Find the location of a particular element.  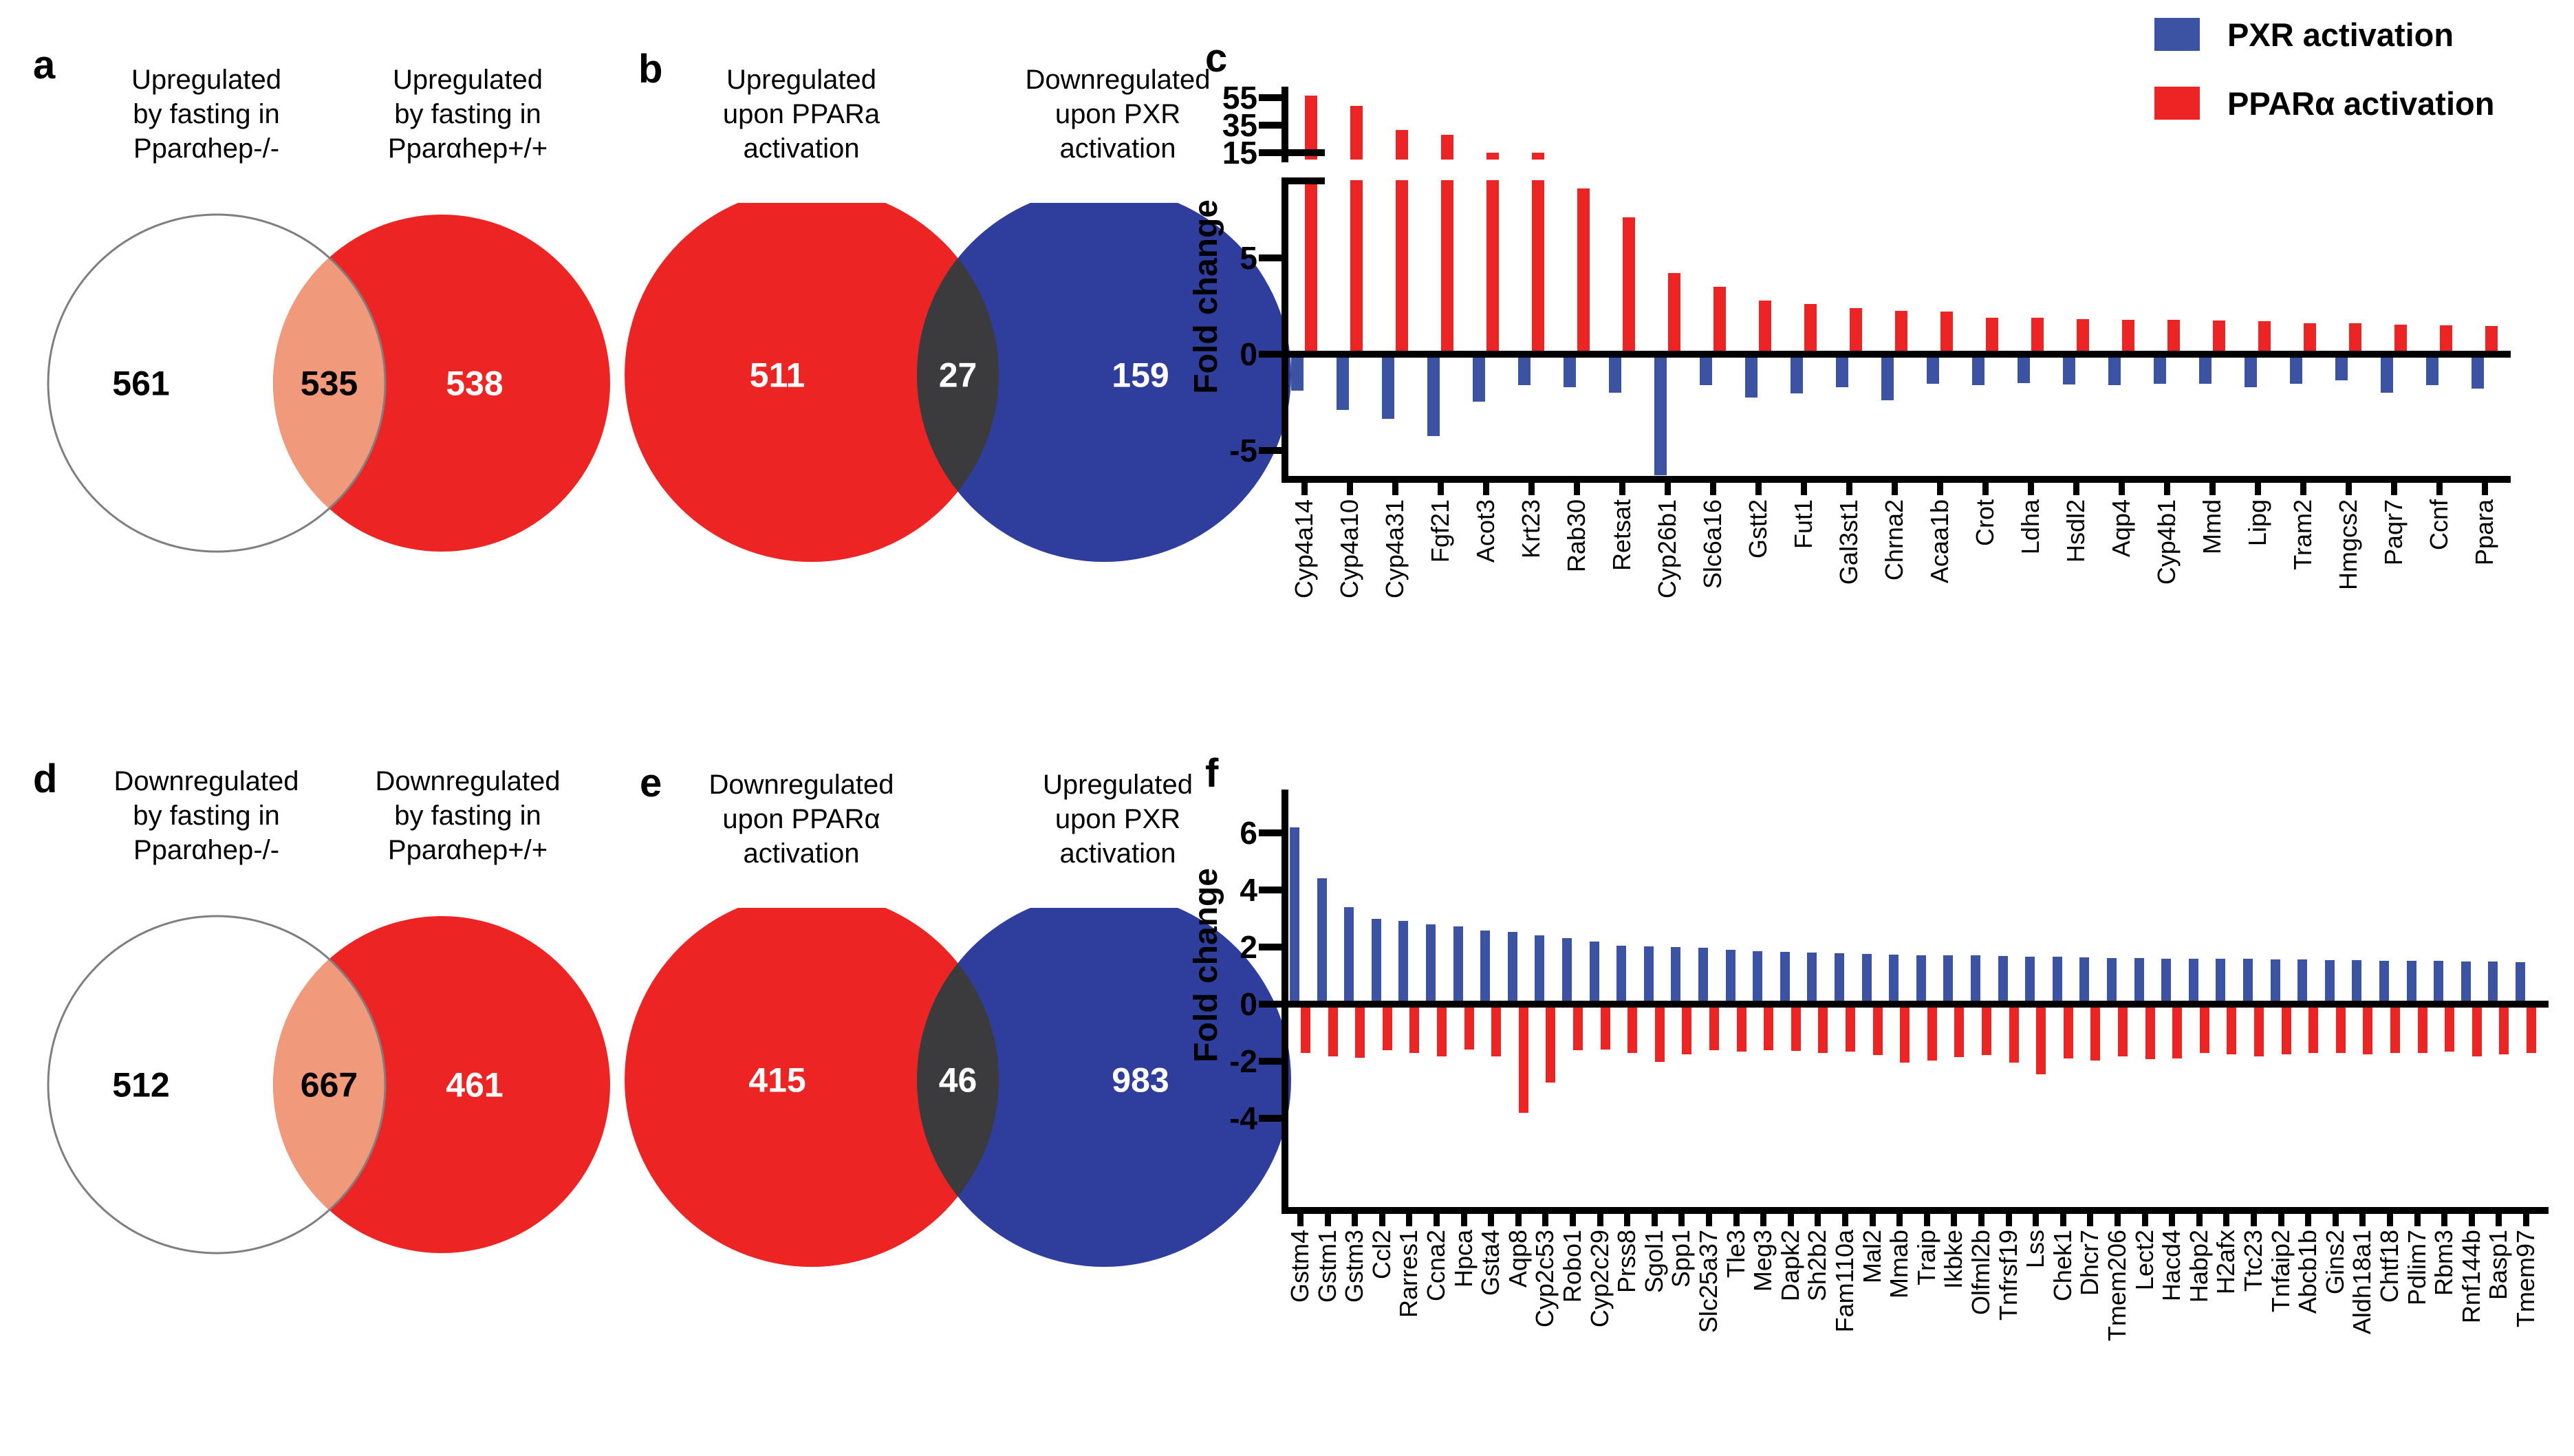

y-tick-label: 6 is located at coordinates (1248, 833).